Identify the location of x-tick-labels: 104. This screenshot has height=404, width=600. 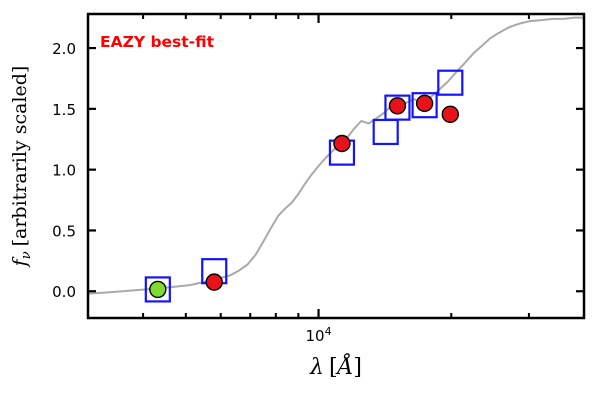
(318, 335).